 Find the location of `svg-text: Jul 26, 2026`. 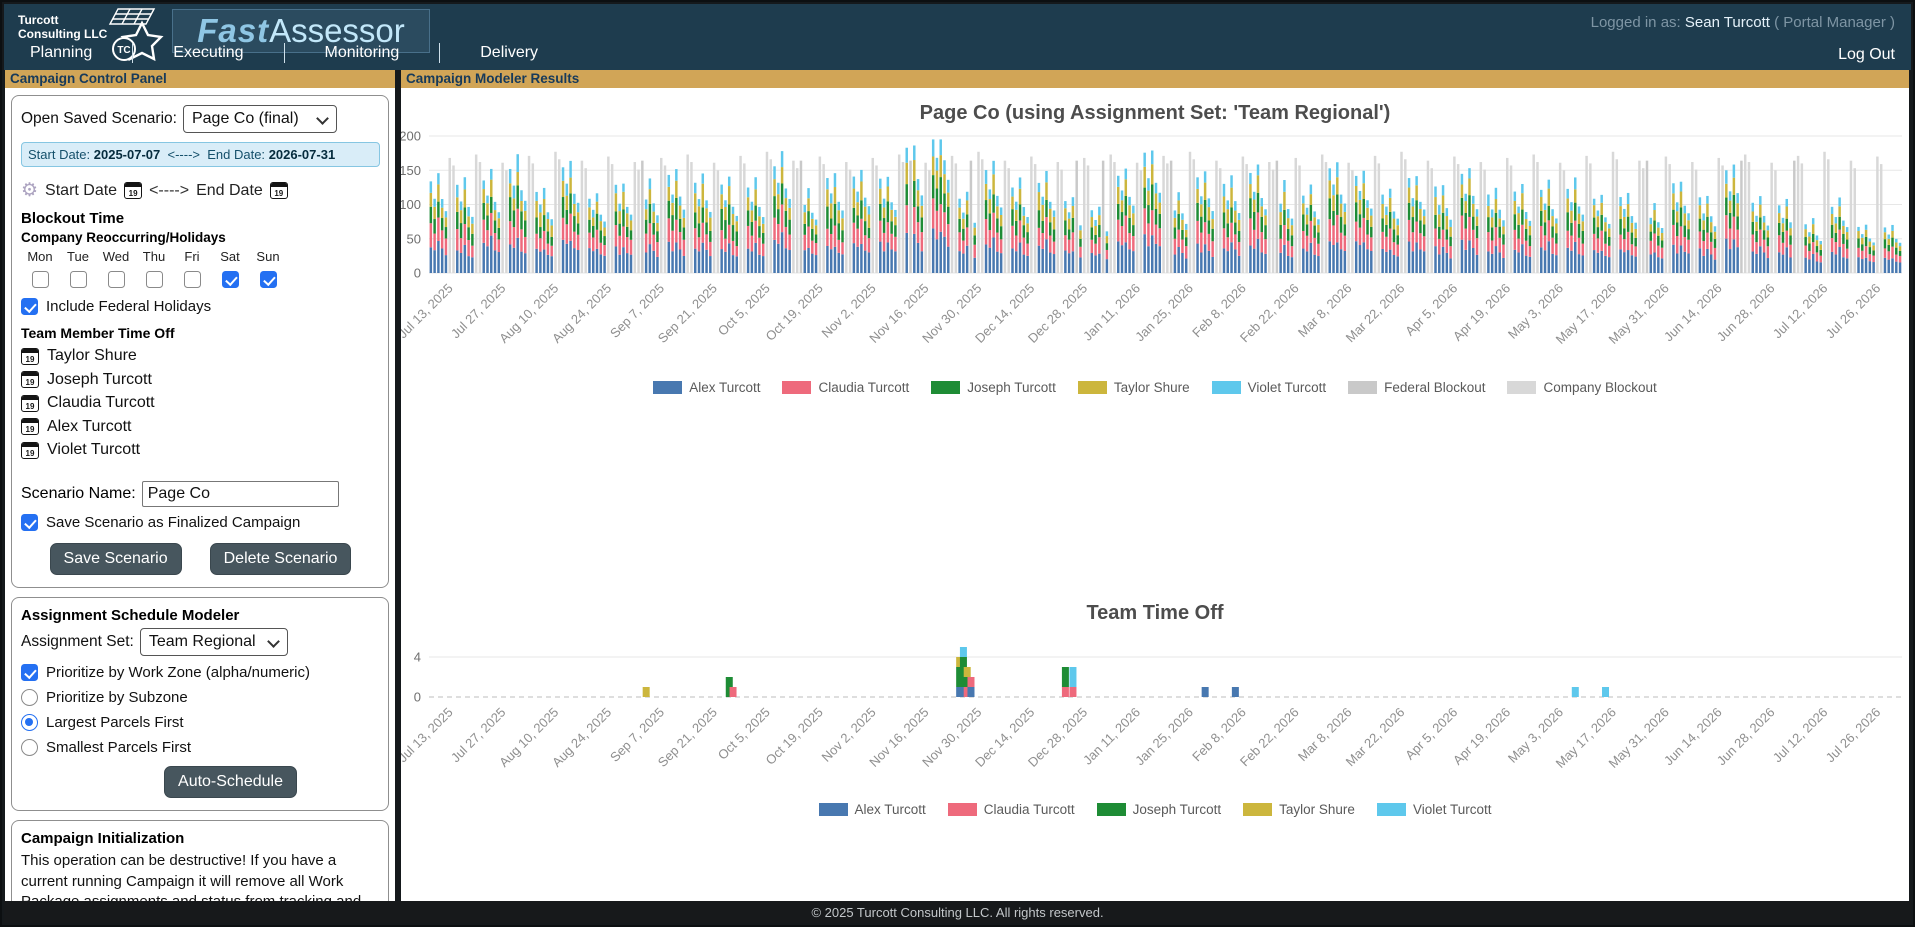

svg-text: Jul 26, 2026 is located at coordinates (1853, 735).